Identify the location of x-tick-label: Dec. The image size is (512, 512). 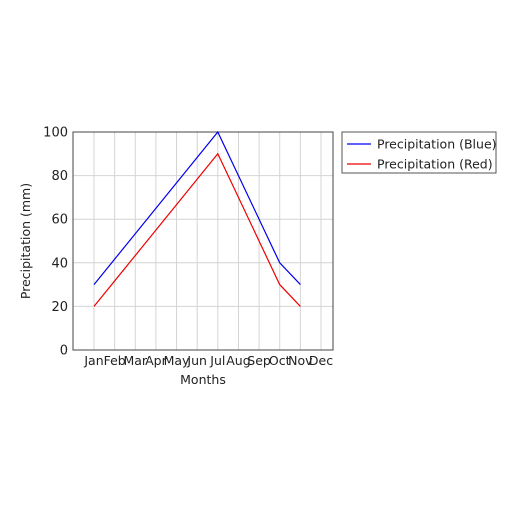
(321, 360).